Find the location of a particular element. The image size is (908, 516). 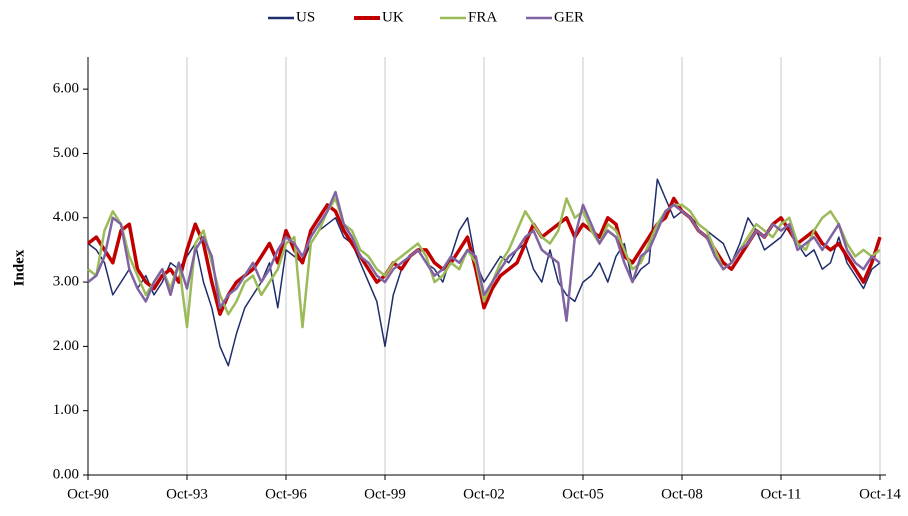

x-tick-label: Oct-11 is located at coordinates (780, 494).